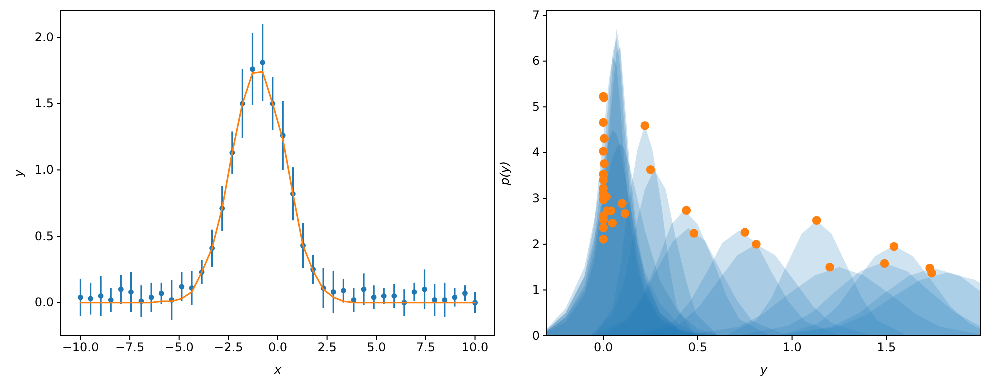  What do you see at coordinates (81, 347) in the screenshot?
I see `x-tick-label: −10.0` at bounding box center [81, 347].